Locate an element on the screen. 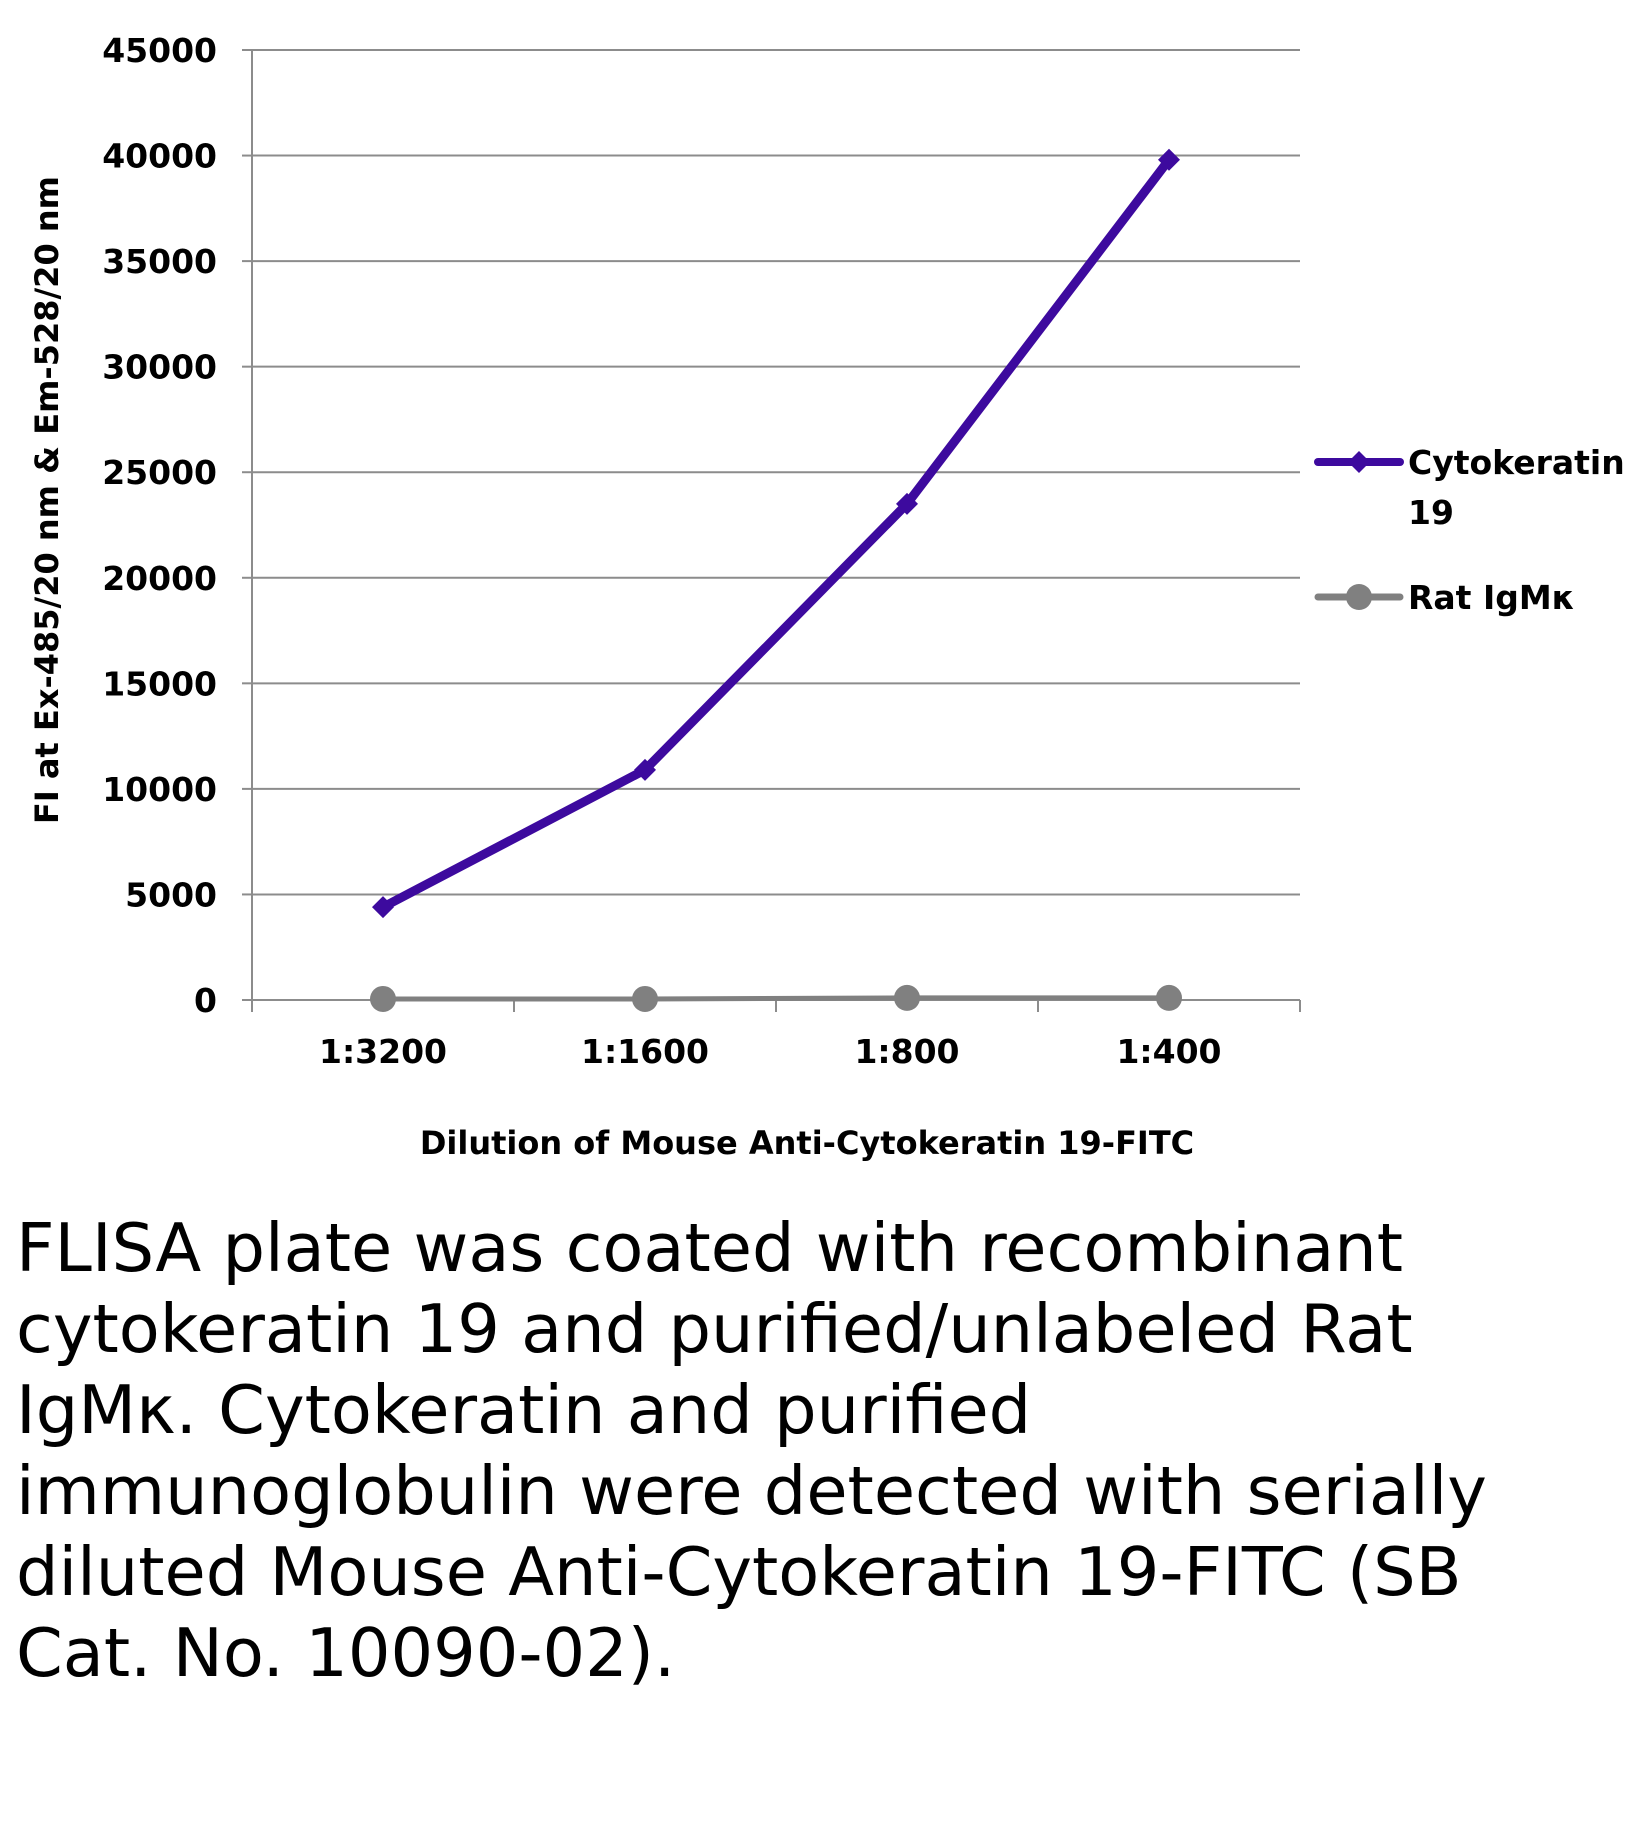 This screenshot has height=1846, width=1641. legend-label-1: Rat IgMκ is located at coordinates (1491, 597).